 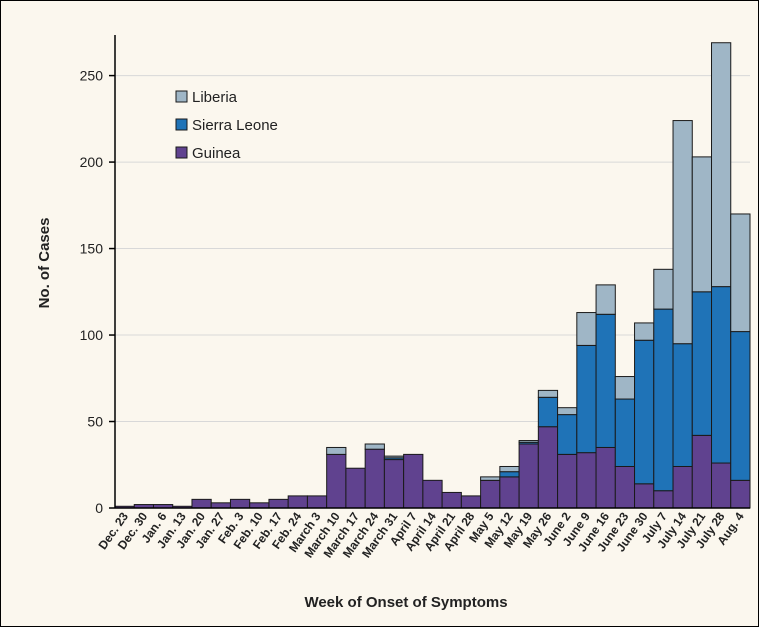 What do you see at coordinates (405, 602) in the screenshot?
I see `x-axis-title: Week of Onset of Symptoms` at bounding box center [405, 602].